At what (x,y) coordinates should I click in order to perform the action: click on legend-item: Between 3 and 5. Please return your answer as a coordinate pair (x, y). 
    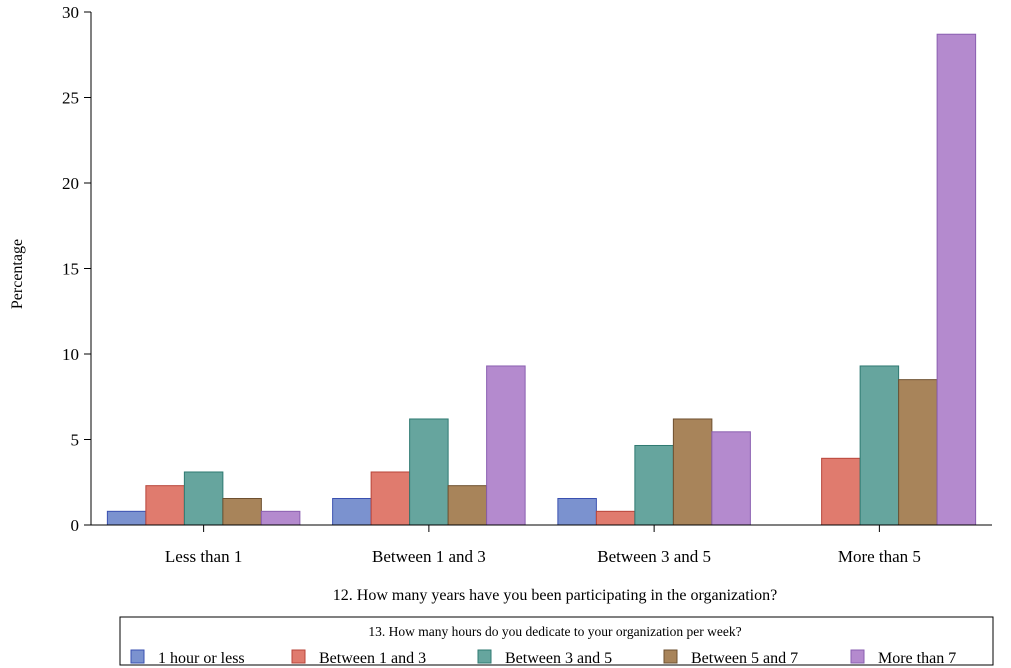
    Looking at the image, I should click on (544, 658).